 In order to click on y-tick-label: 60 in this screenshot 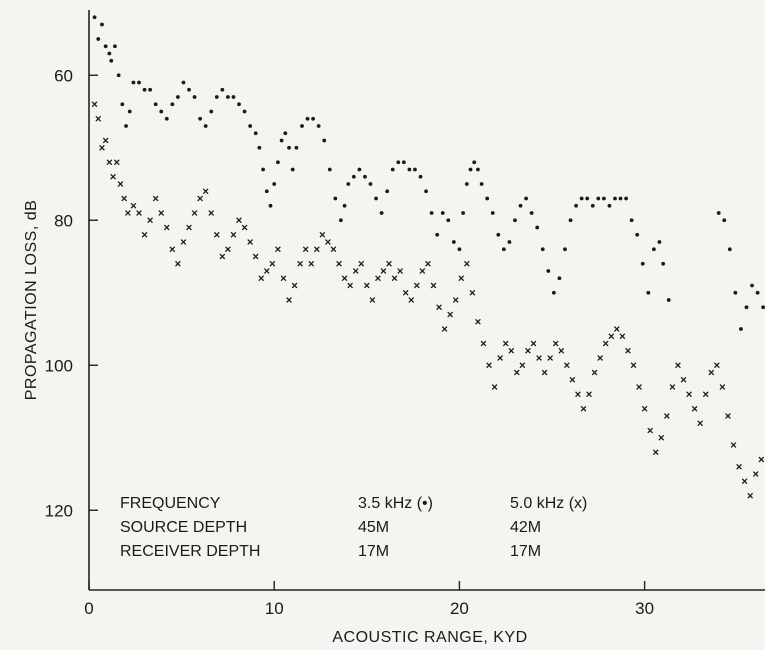, I will do `click(63, 75)`.